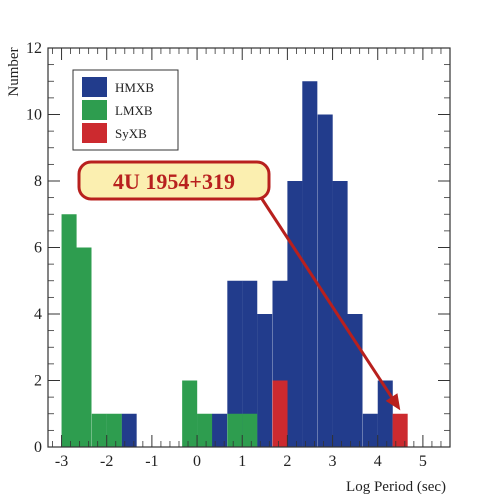  What do you see at coordinates (396, 487) in the screenshot?
I see `x-axis-label: Log Period (sec)` at bounding box center [396, 487].